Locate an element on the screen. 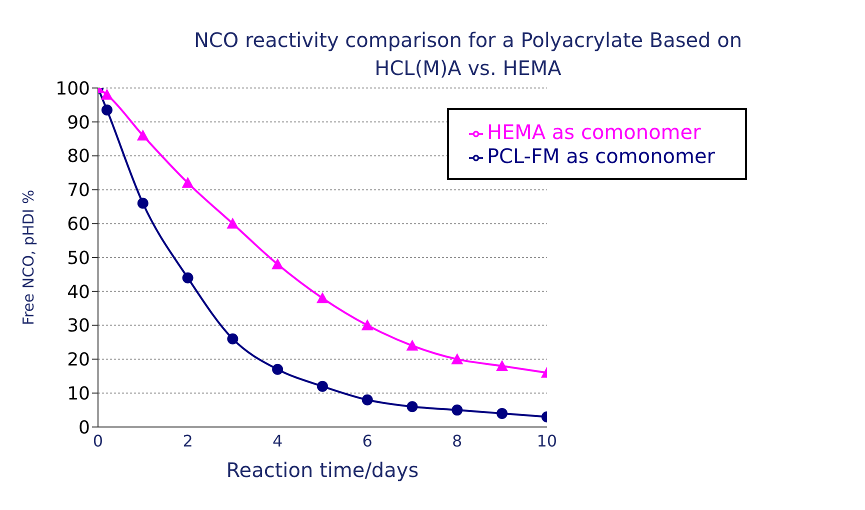 The image size is (865, 510). y-tick-label: 80 is located at coordinates (78, 157).